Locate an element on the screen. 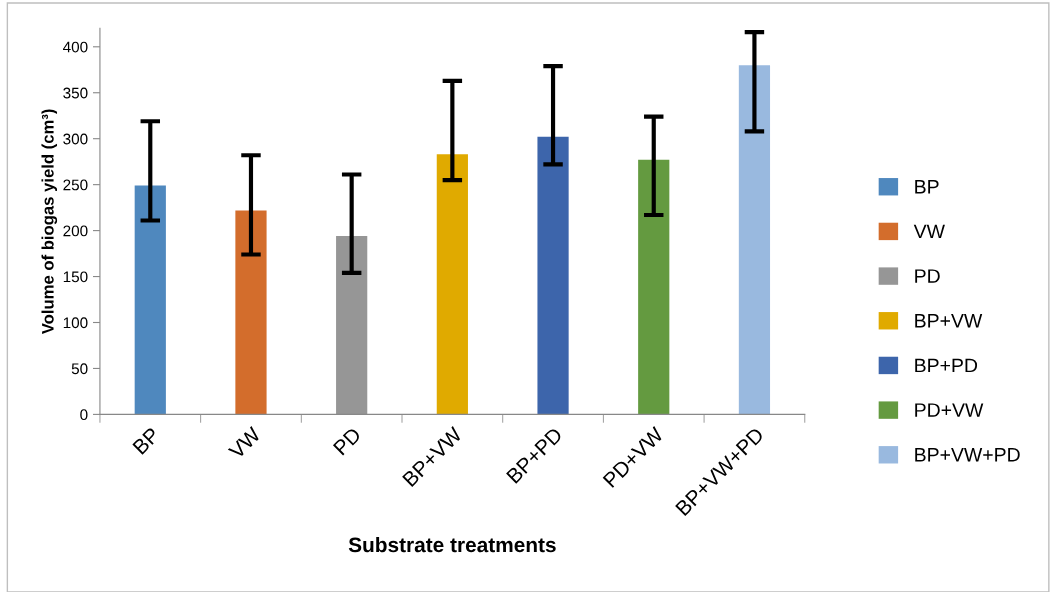 The width and height of the screenshot is (1052, 592). y-tick-label: 100 is located at coordinates (75, 323).